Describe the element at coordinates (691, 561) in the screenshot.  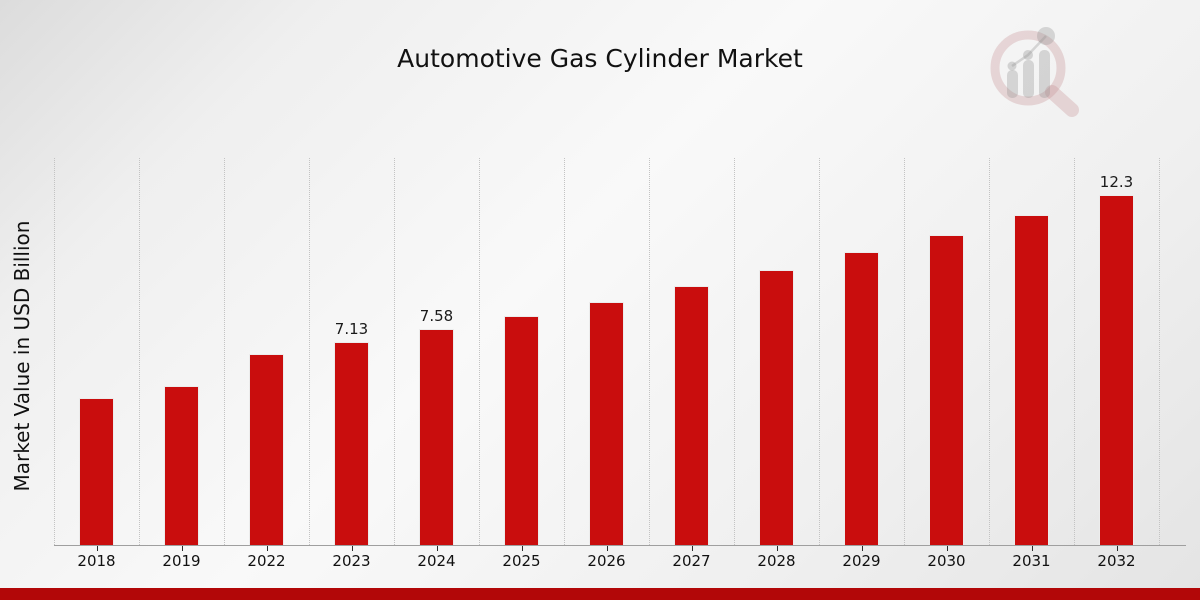
I see `x-tick-label-2027: 2027` at that location.